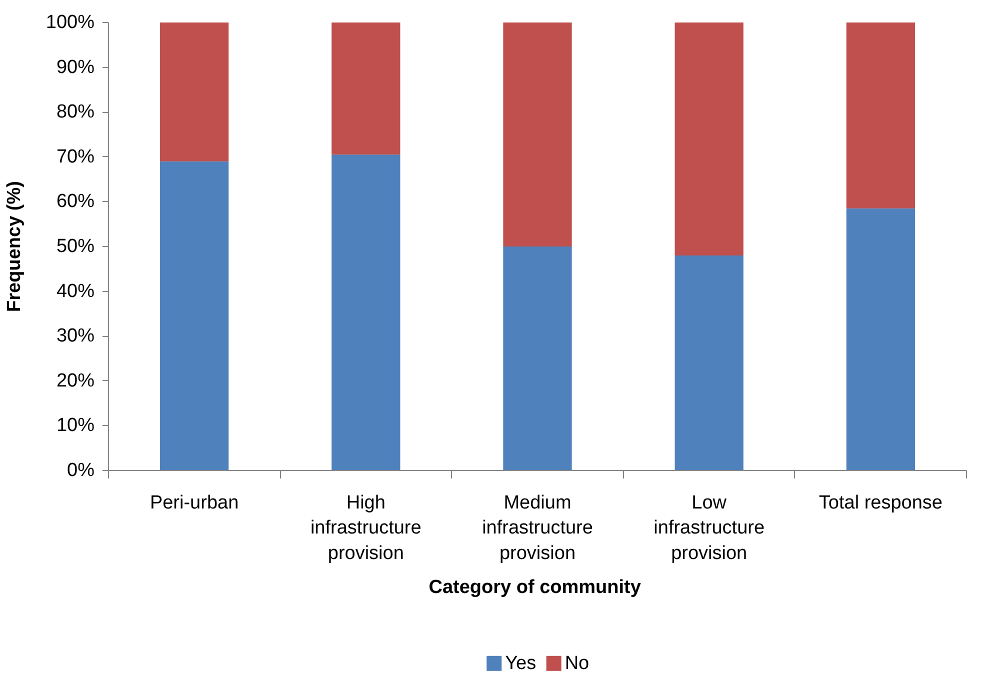  I want to click on x-axis-title: Category of community, so click(535, 587).